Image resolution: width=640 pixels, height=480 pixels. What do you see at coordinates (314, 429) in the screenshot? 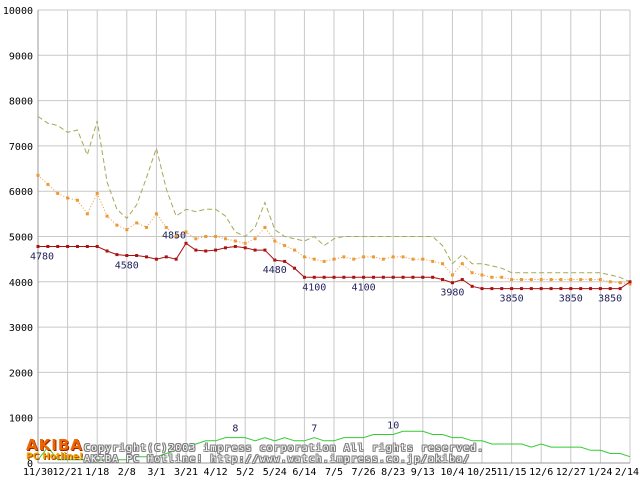
I see `shop-count-label: 7` at bounding box center [314, 429].